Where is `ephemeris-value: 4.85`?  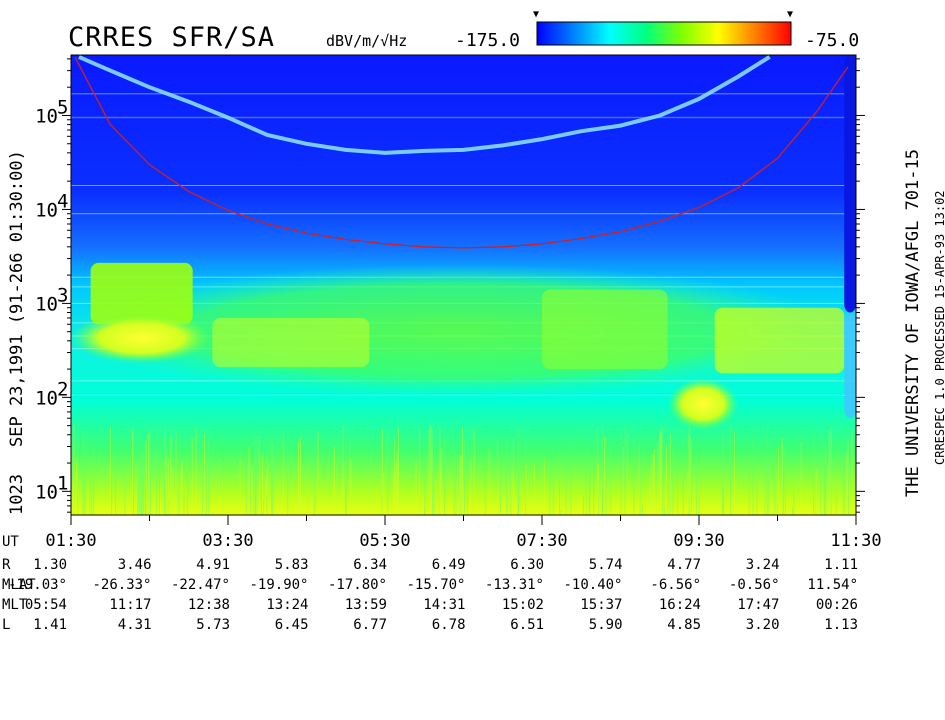 ephemeris-value: 4.85 is located at coordinates (684, 625).